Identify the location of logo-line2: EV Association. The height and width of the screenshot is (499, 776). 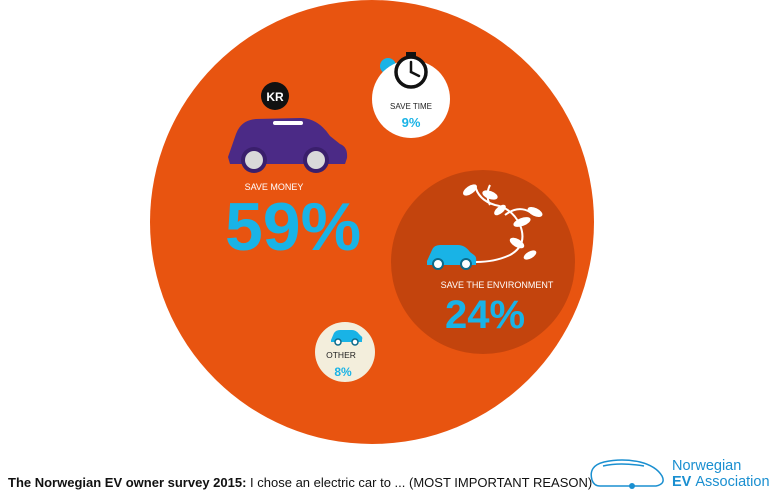
(721, 482).